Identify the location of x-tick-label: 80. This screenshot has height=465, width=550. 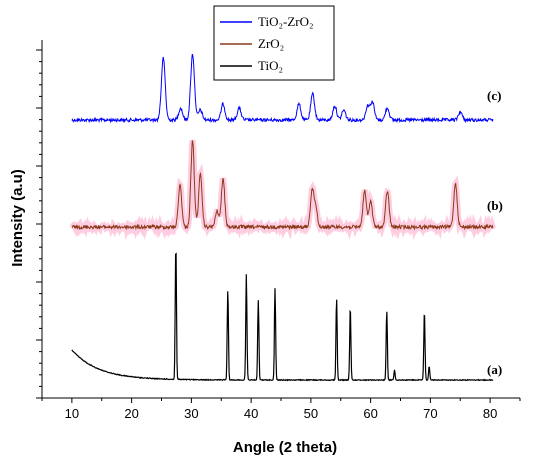
(490, 413).